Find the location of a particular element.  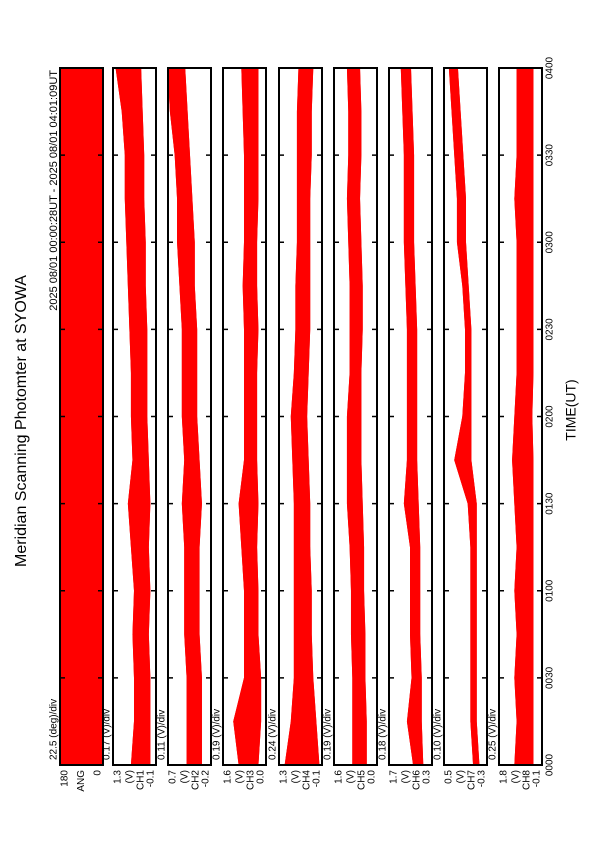

title: Meridian Scanning Photomter at SYOWA is located at coordinates (21, 421).